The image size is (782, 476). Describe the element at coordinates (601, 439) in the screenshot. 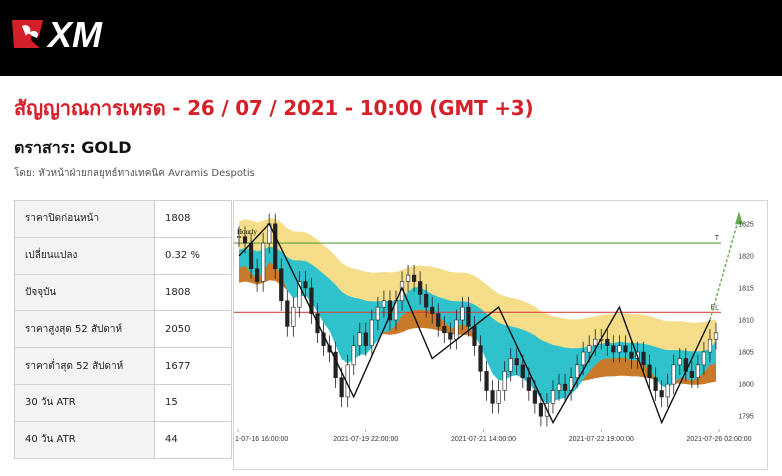

I see `x-tick-label: 2021-07-22 19:00:00` at that location.